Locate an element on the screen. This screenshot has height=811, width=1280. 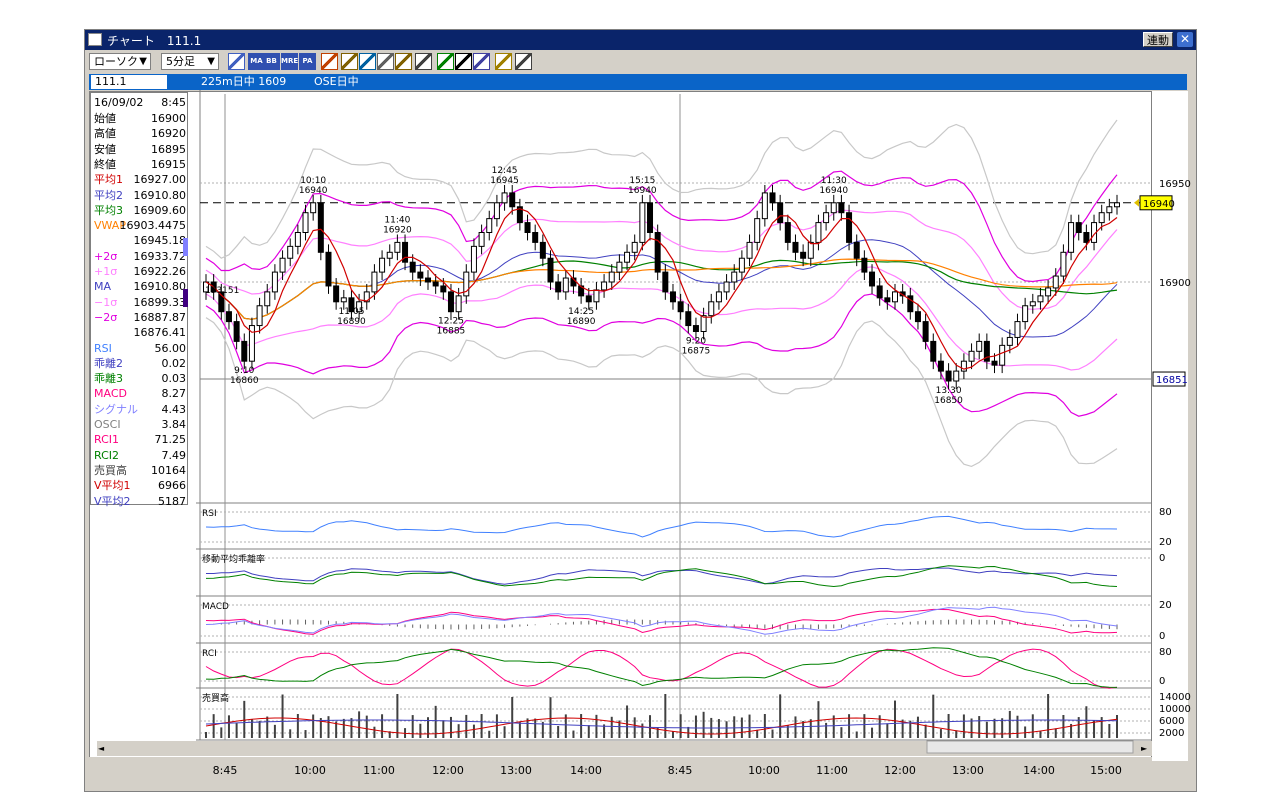
info-row: 平均1 16927.00 is located at coordinates (140, 179).